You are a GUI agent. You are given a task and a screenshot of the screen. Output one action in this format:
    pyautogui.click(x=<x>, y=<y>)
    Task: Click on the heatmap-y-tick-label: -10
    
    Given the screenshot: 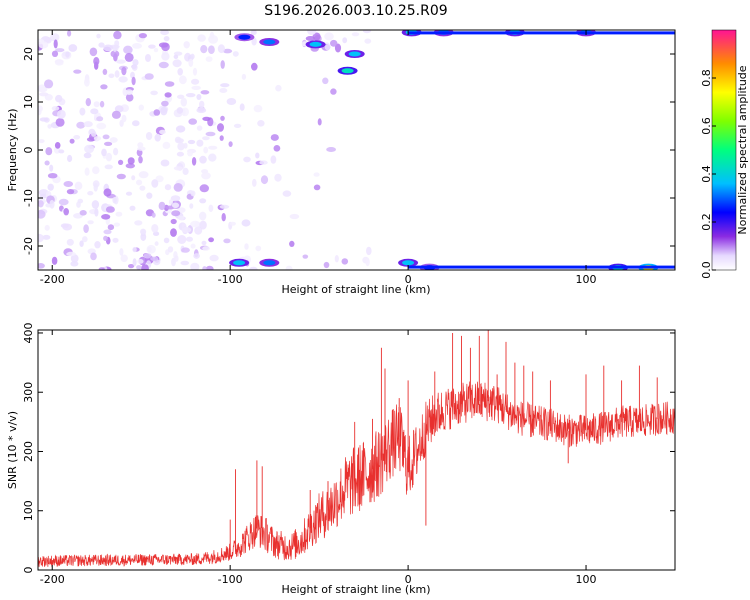 What is the action you would take?
    pyautogui.click(x=28, y=198)
    